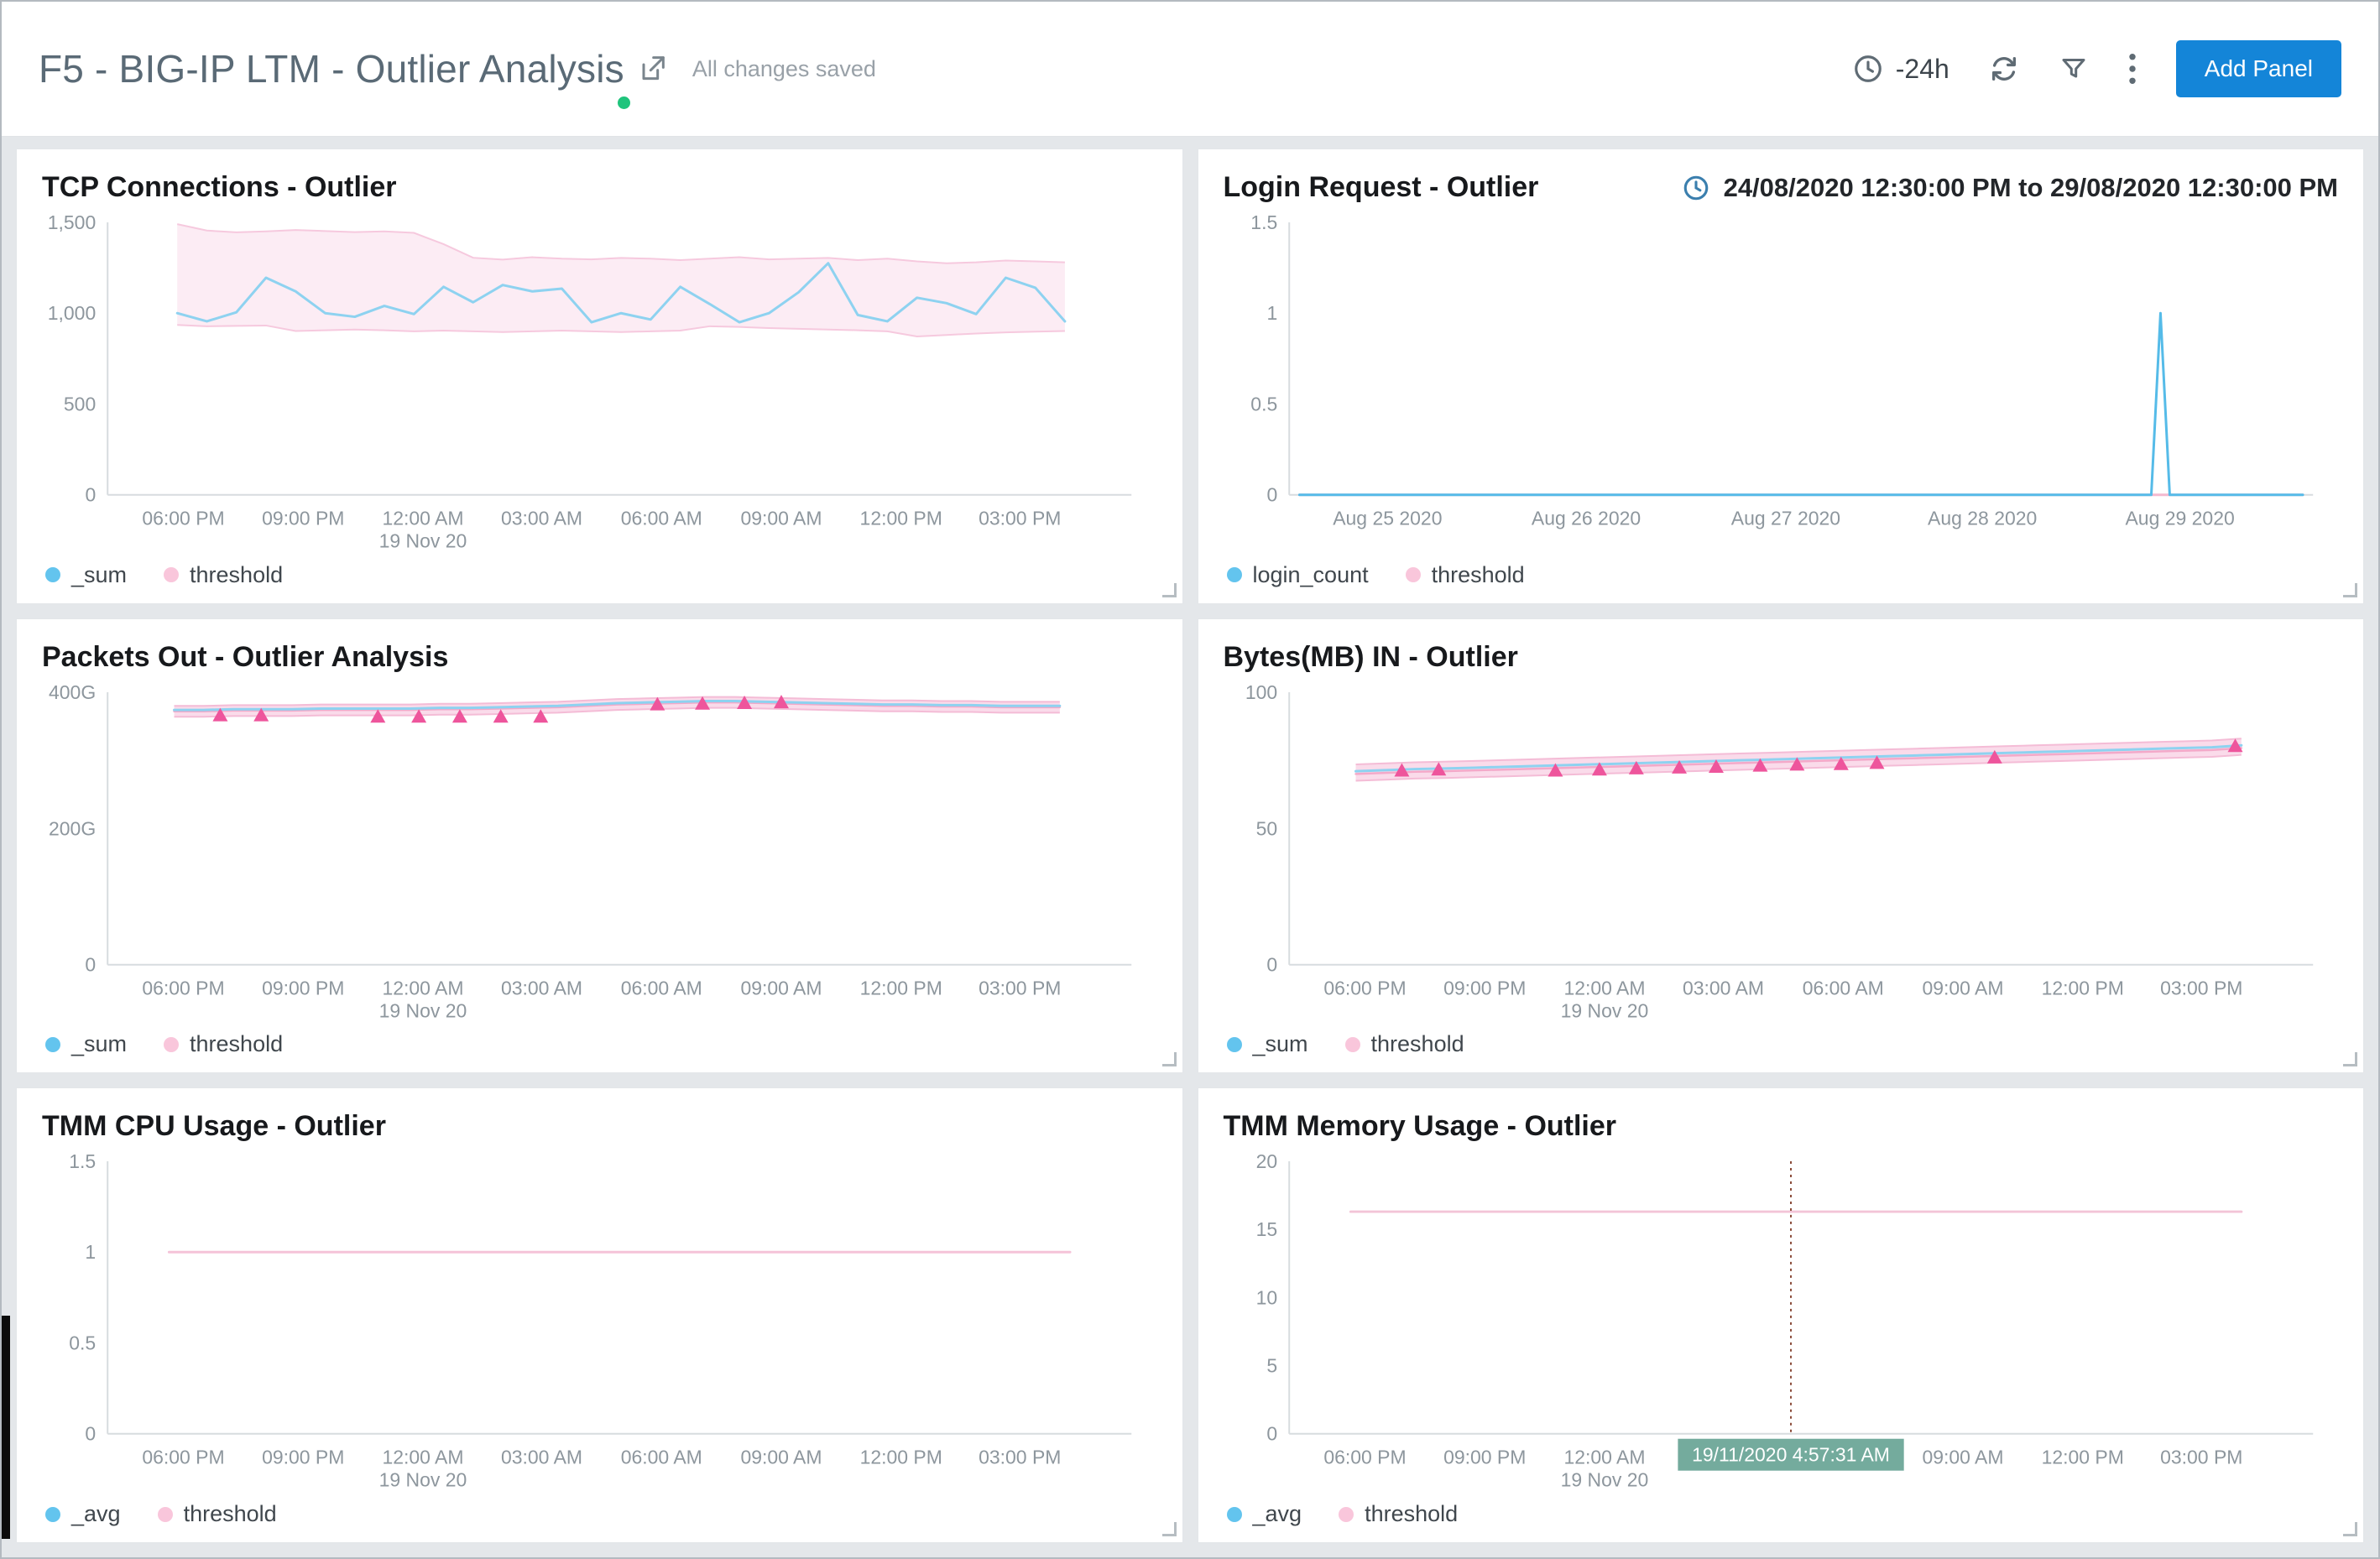 The width and height of the screenshot is (2380, 1559). Describe the element at coordinates (96, 1513) in the screenshot. I see `legend-label: _avg` at that location.